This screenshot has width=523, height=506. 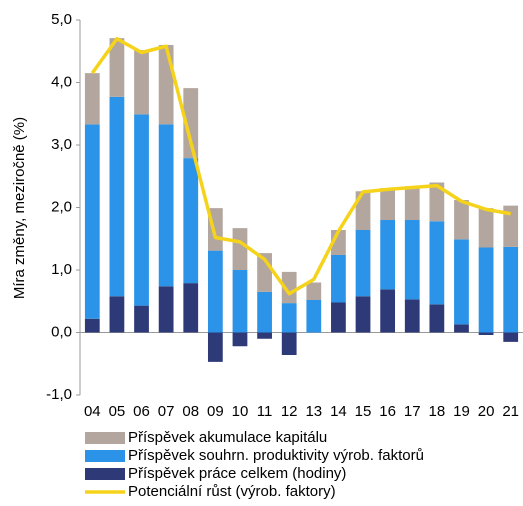 I want to click on x-tick-label: 17, so click(x=412, y=411).